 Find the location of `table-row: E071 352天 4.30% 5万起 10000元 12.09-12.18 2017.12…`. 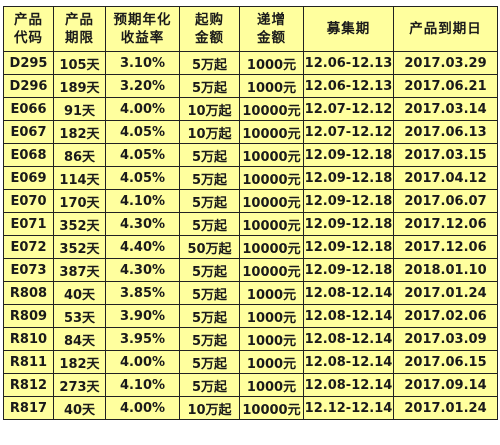

table-row: E071 352天 4.30% 5万起 10000元 12.09-12.18 2017.12… is located at coordinates (250, 224).